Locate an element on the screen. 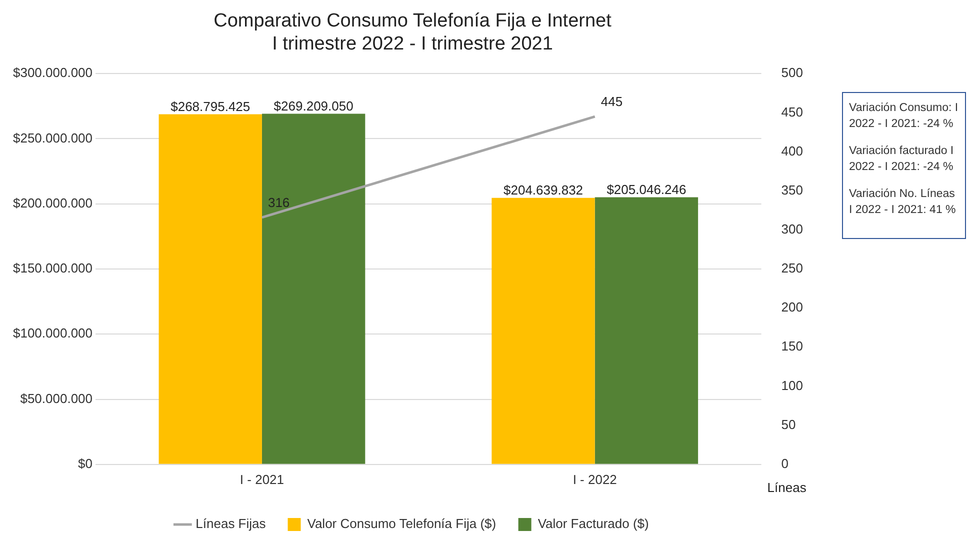 The height and width of the screenshot is (554, 972). y2-tick-label: 200 is located at coordinates (792, 307).